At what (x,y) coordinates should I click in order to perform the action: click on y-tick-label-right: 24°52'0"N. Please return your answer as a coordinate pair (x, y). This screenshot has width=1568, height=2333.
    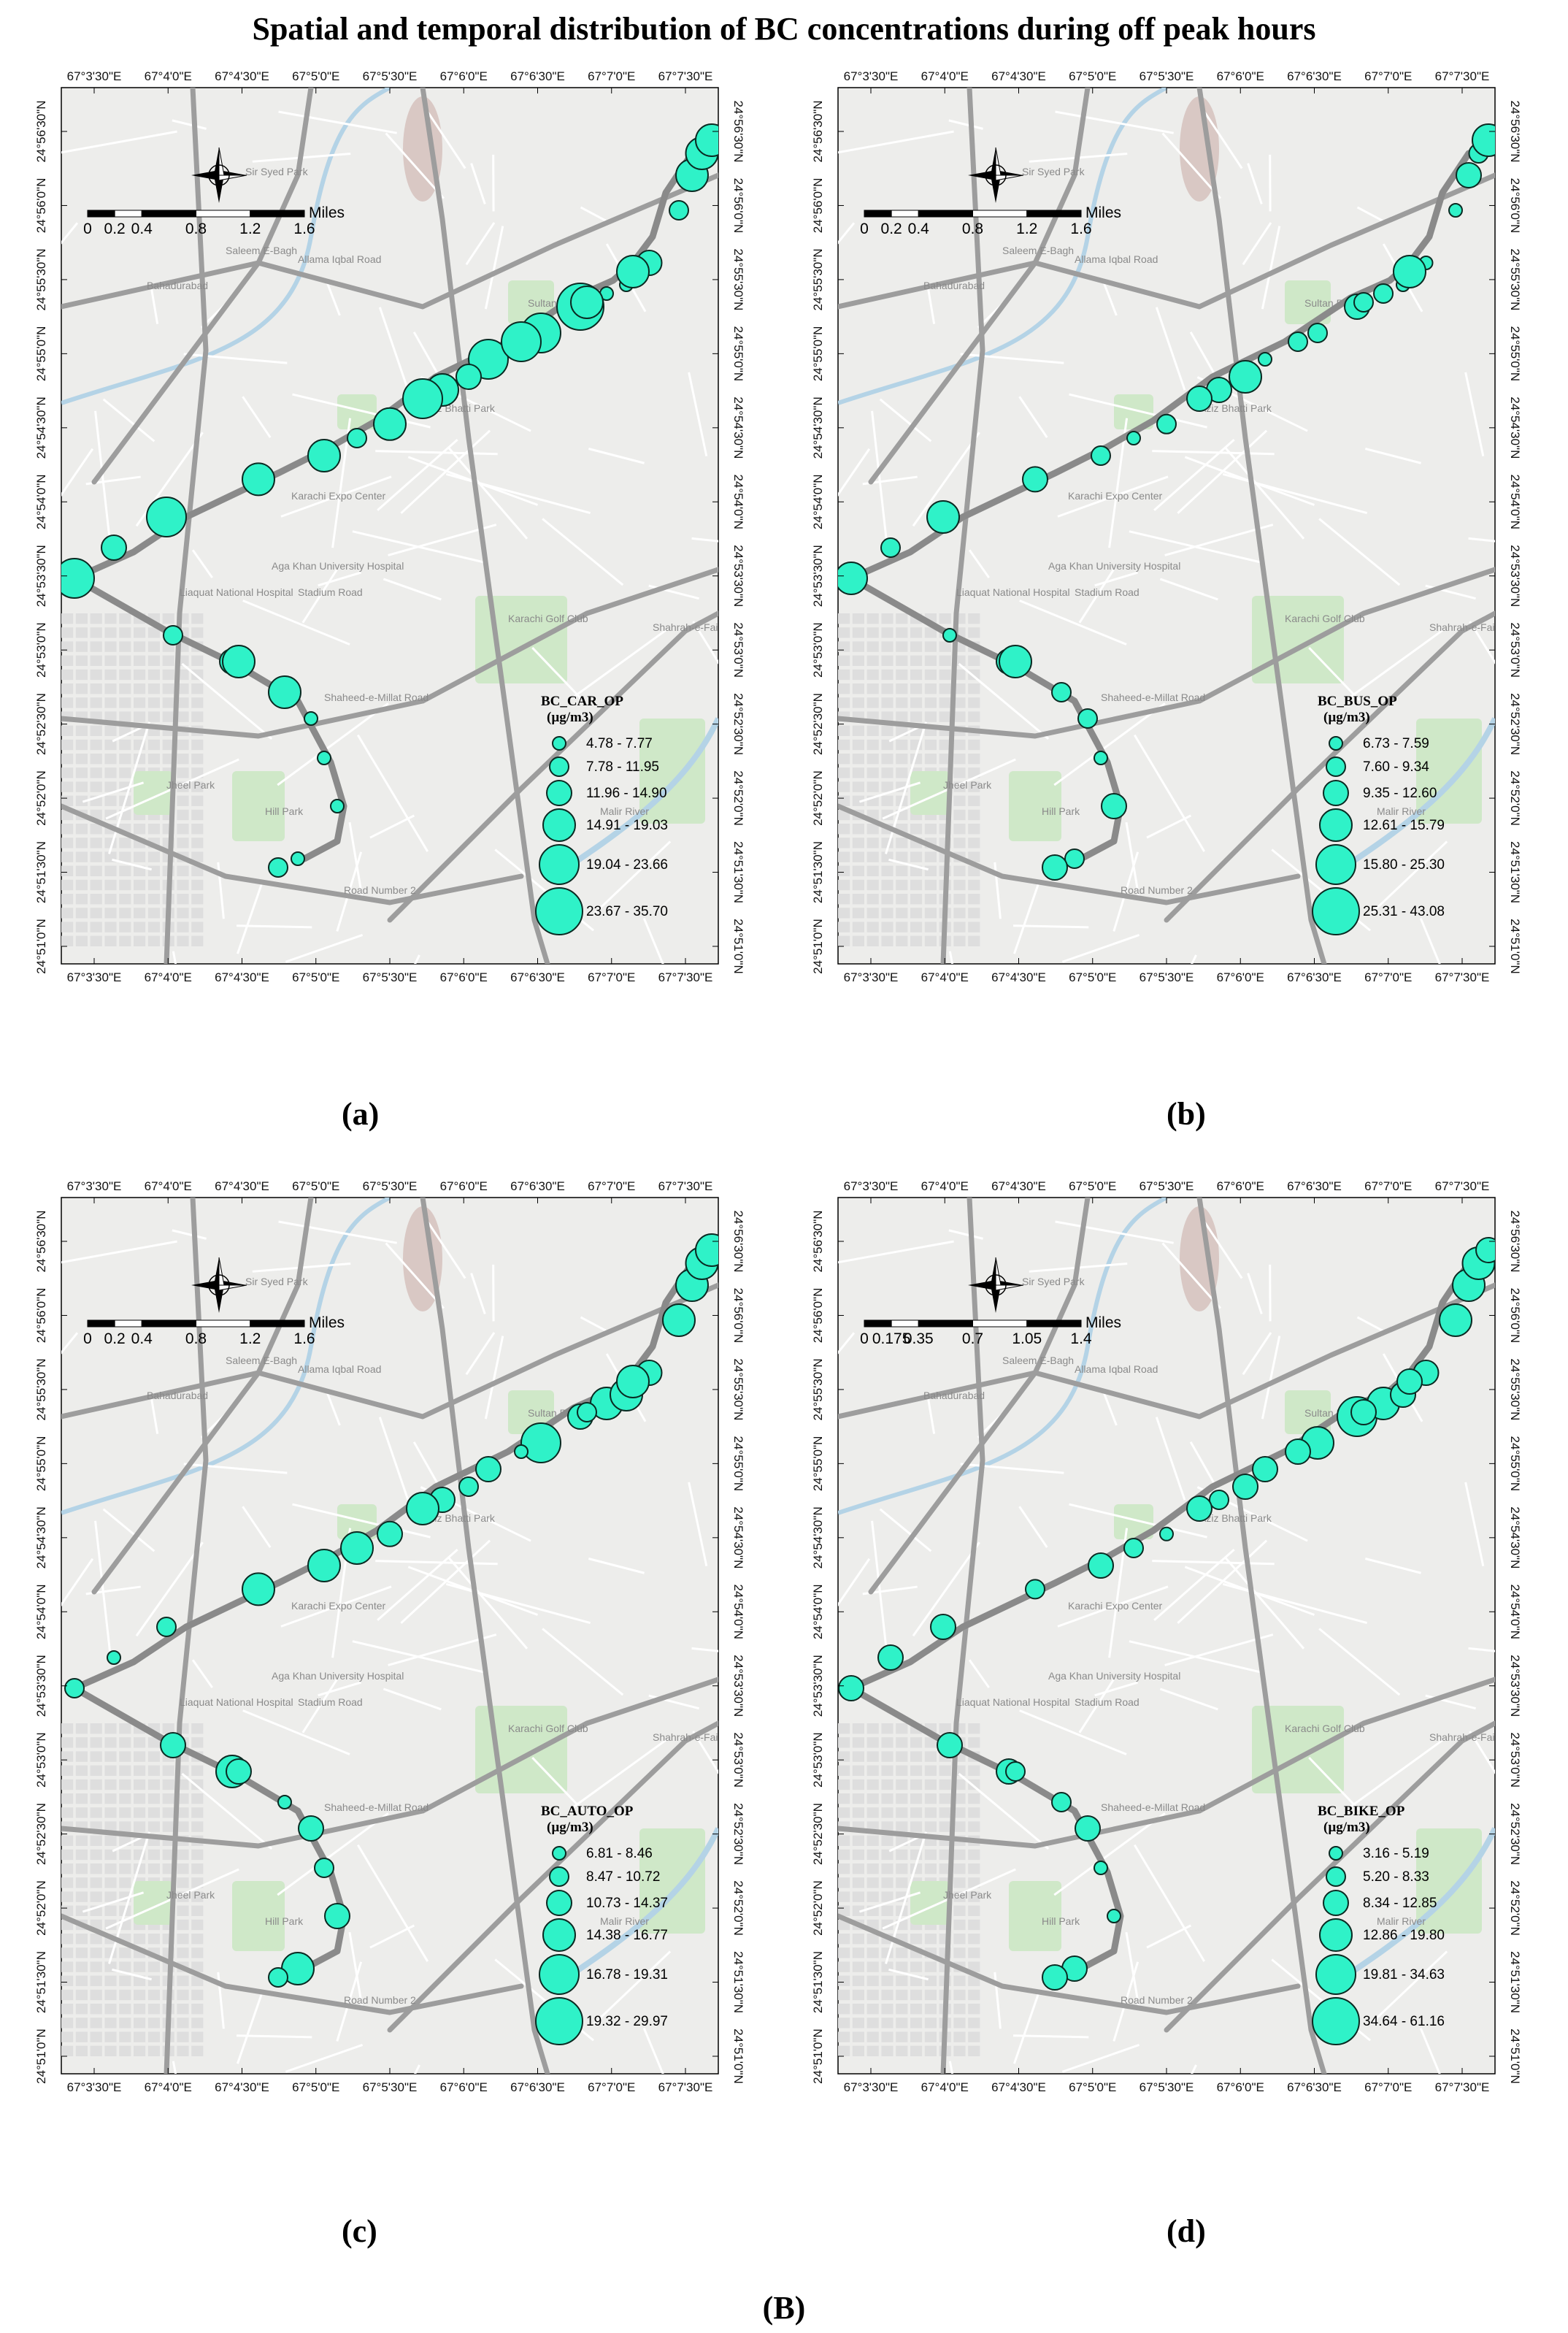
    Looking at the image, I should click on (1515, 798).